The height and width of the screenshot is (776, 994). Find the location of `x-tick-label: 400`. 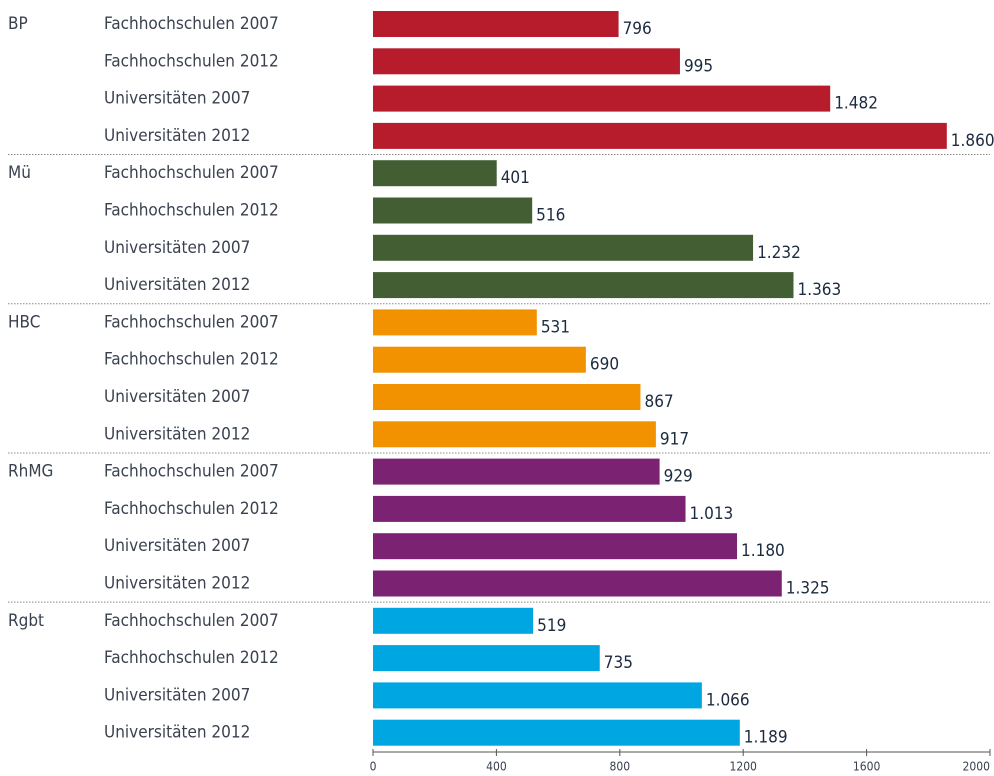

x-tick-label: 400 is located at coordinates (496, 767).